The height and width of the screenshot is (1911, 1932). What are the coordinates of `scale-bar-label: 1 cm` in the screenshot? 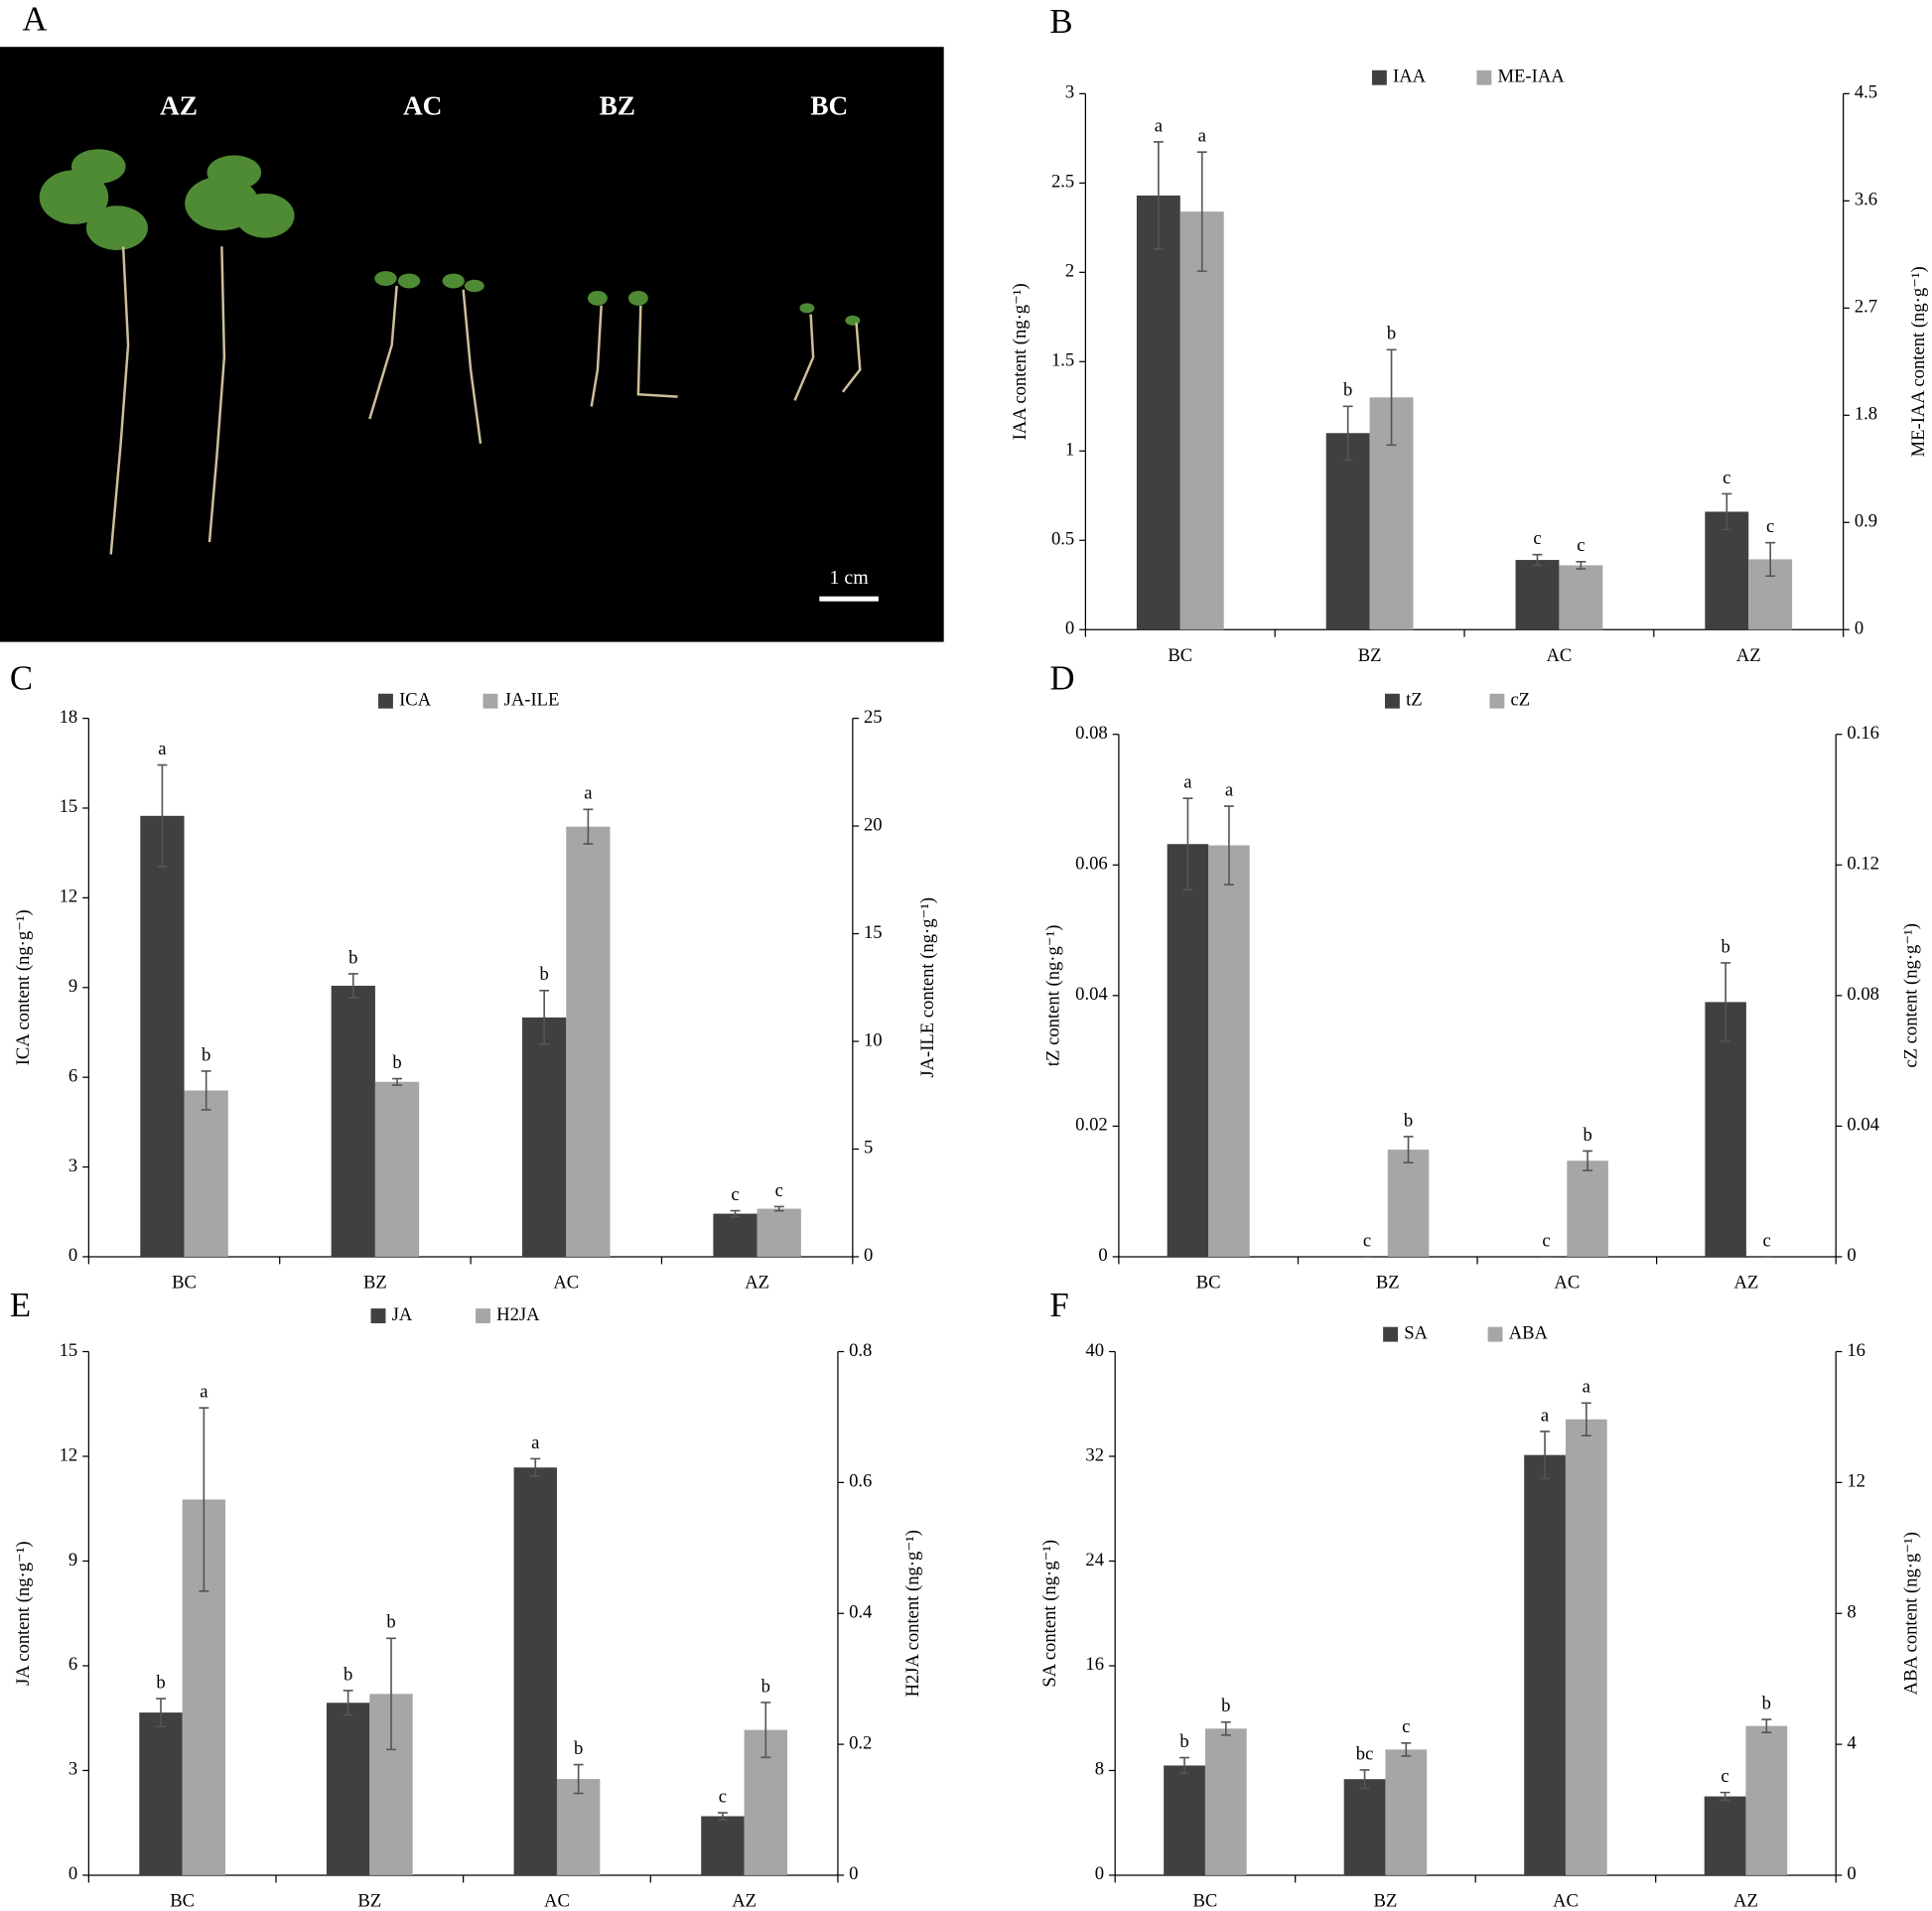 It's located at (850, 578).